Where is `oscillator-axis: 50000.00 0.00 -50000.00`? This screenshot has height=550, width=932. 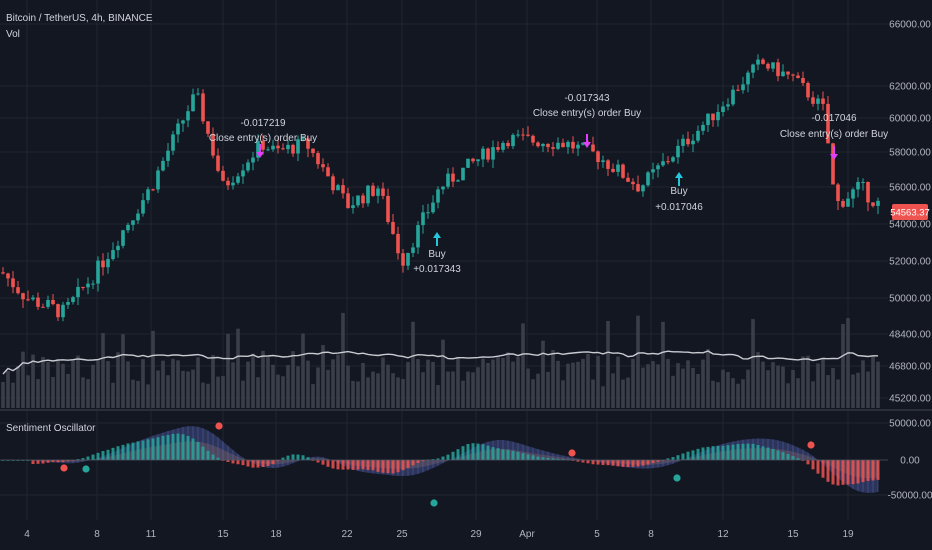 oscillator-axis: 50000.00 0.00 -50000.00 is located at coordinates (909, 460).